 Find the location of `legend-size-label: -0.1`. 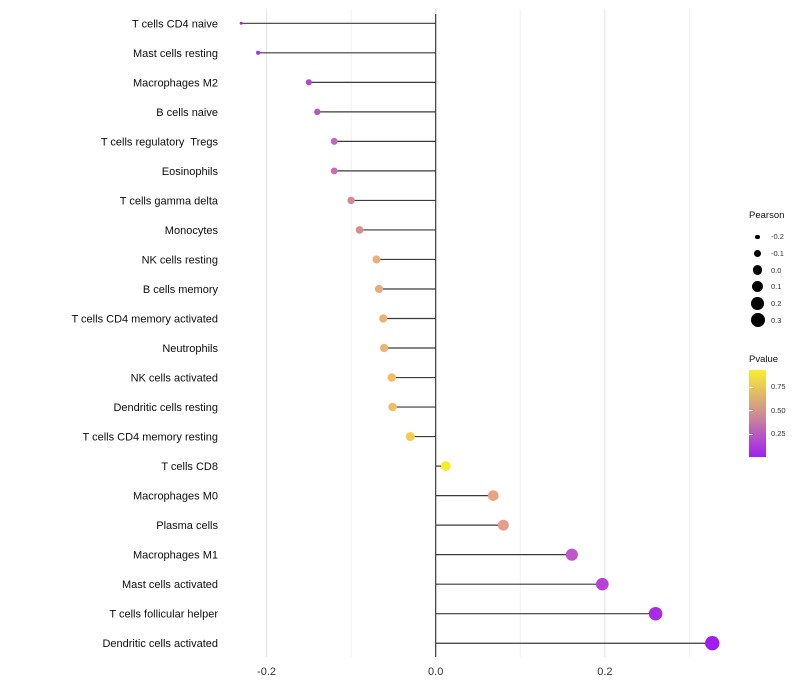

legend-size-label: -0.1 is located at coordinates (777, 253).